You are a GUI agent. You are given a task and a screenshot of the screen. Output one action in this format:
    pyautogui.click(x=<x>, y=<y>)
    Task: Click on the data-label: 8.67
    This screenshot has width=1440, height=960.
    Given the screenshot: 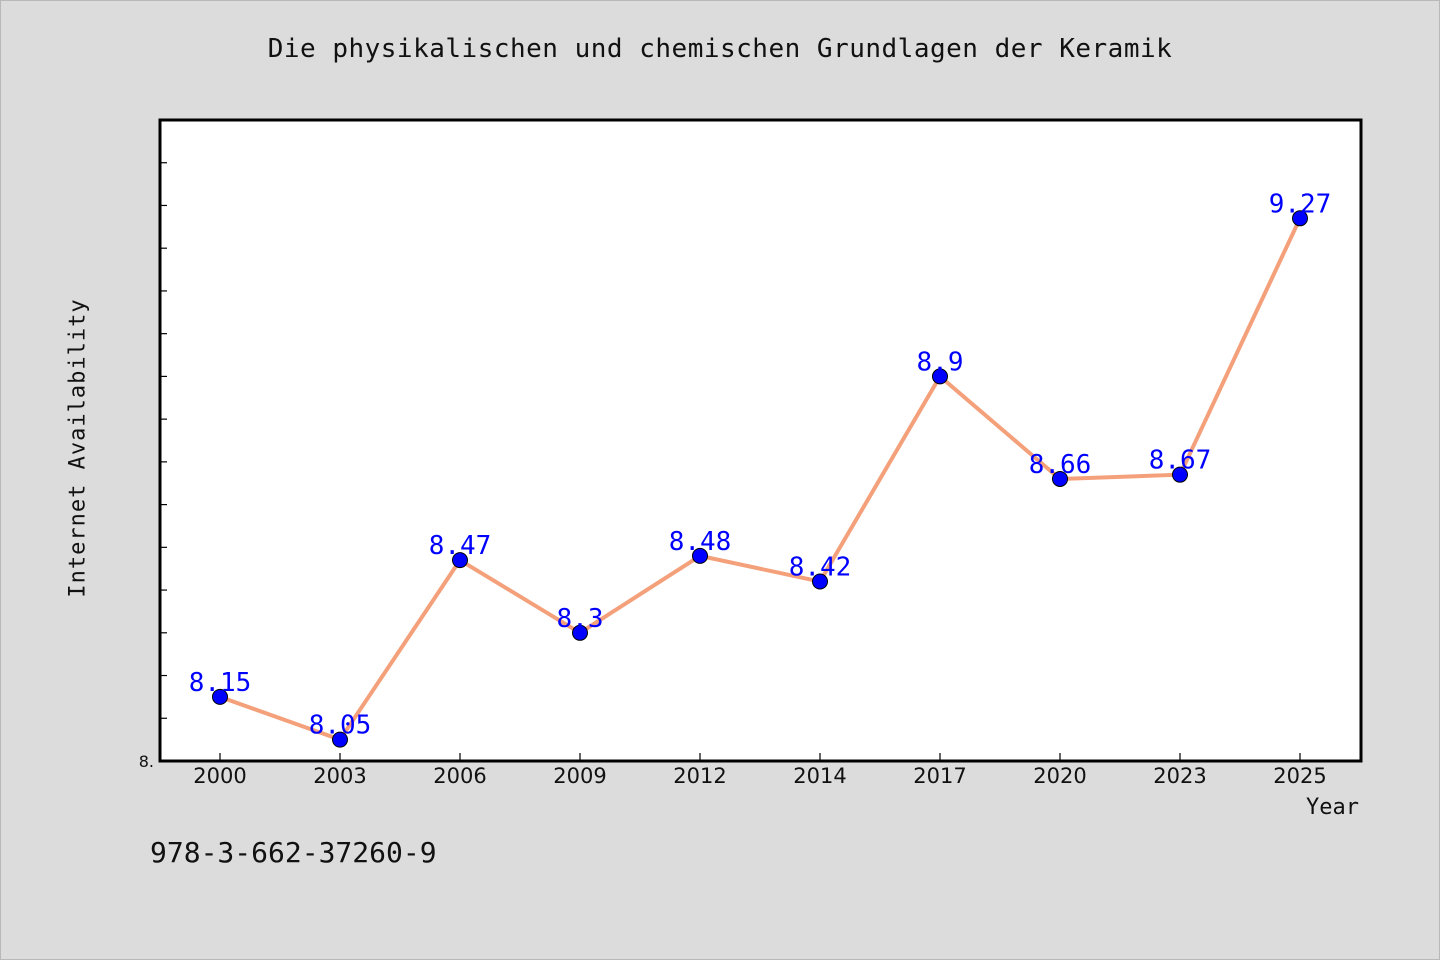 What is the action you would take?
    pyautogui.click(x=1180, y=461)
    